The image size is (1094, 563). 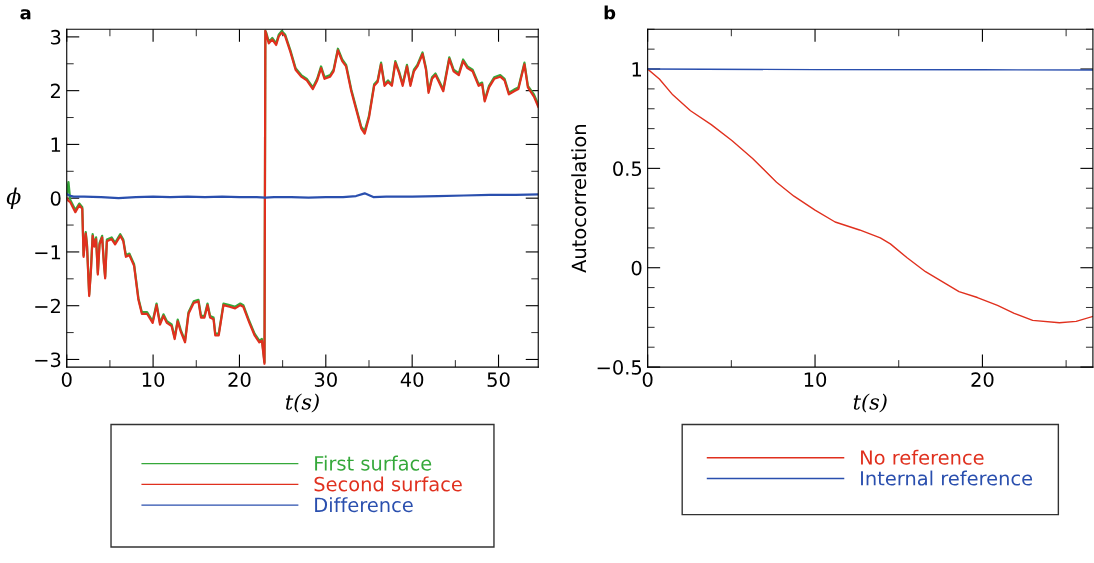 What do you see at coordinates (947, 478) in the screenshot?
I see `text: Internal reference` at bounding box center [947, 478].